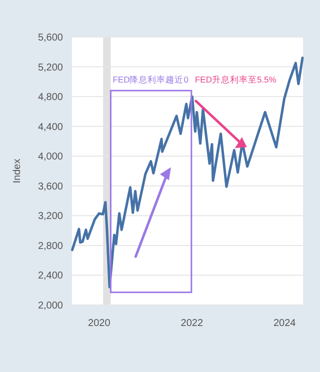  Describe the element at coordinates (99, 323) in the screenshot. I see `x-tick-label: 2020` at that location.